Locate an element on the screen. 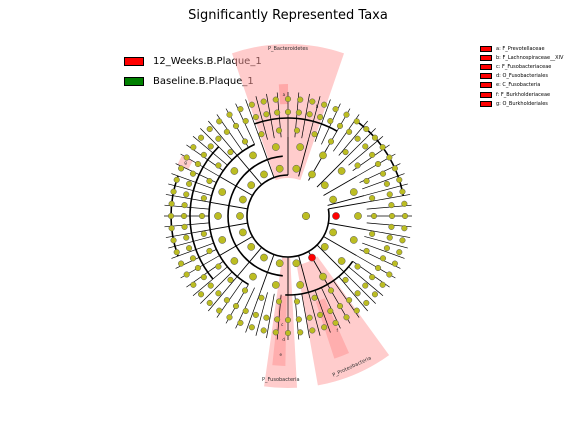 The height and width of the screenshot is (432, 576). taxa-legend-entry: d: O_Fusobacteriales is located at coordinates (521, 76).